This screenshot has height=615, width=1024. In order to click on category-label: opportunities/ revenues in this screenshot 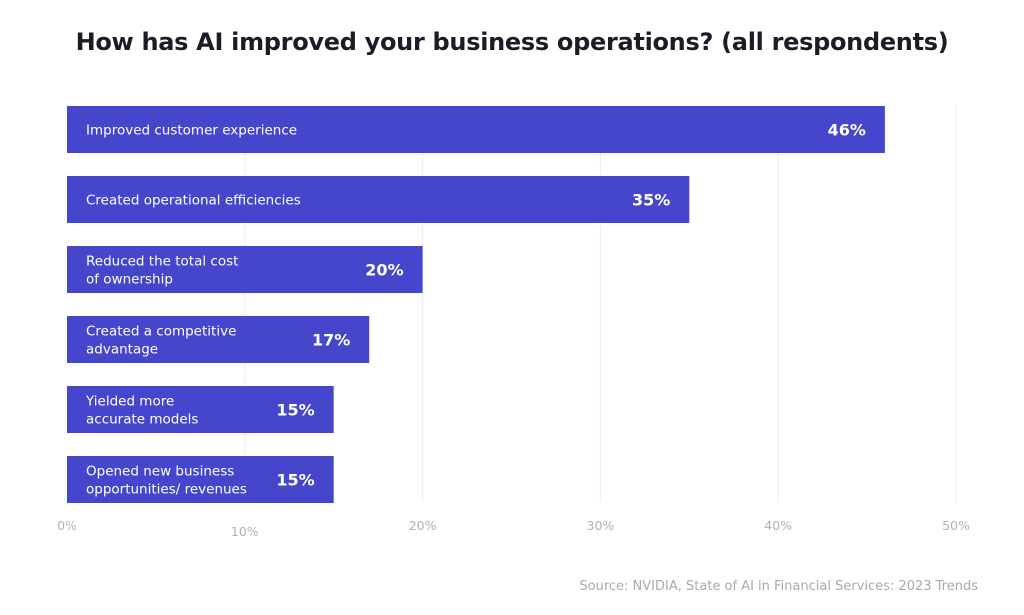, I will do `click(166, 490)`.